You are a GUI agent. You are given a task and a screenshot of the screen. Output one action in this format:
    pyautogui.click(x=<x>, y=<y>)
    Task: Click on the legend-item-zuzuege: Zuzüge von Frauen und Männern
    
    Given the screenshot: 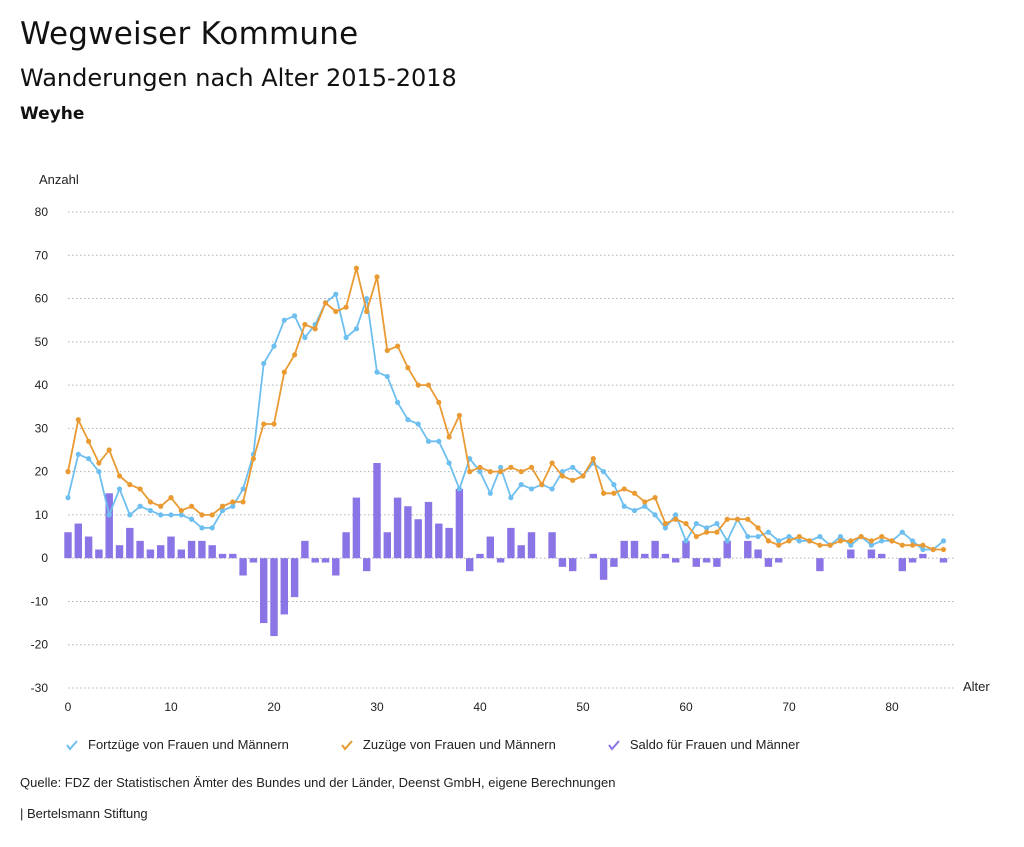 What is the action you would take?
    pyautogui.click(x=448, y=744)
    